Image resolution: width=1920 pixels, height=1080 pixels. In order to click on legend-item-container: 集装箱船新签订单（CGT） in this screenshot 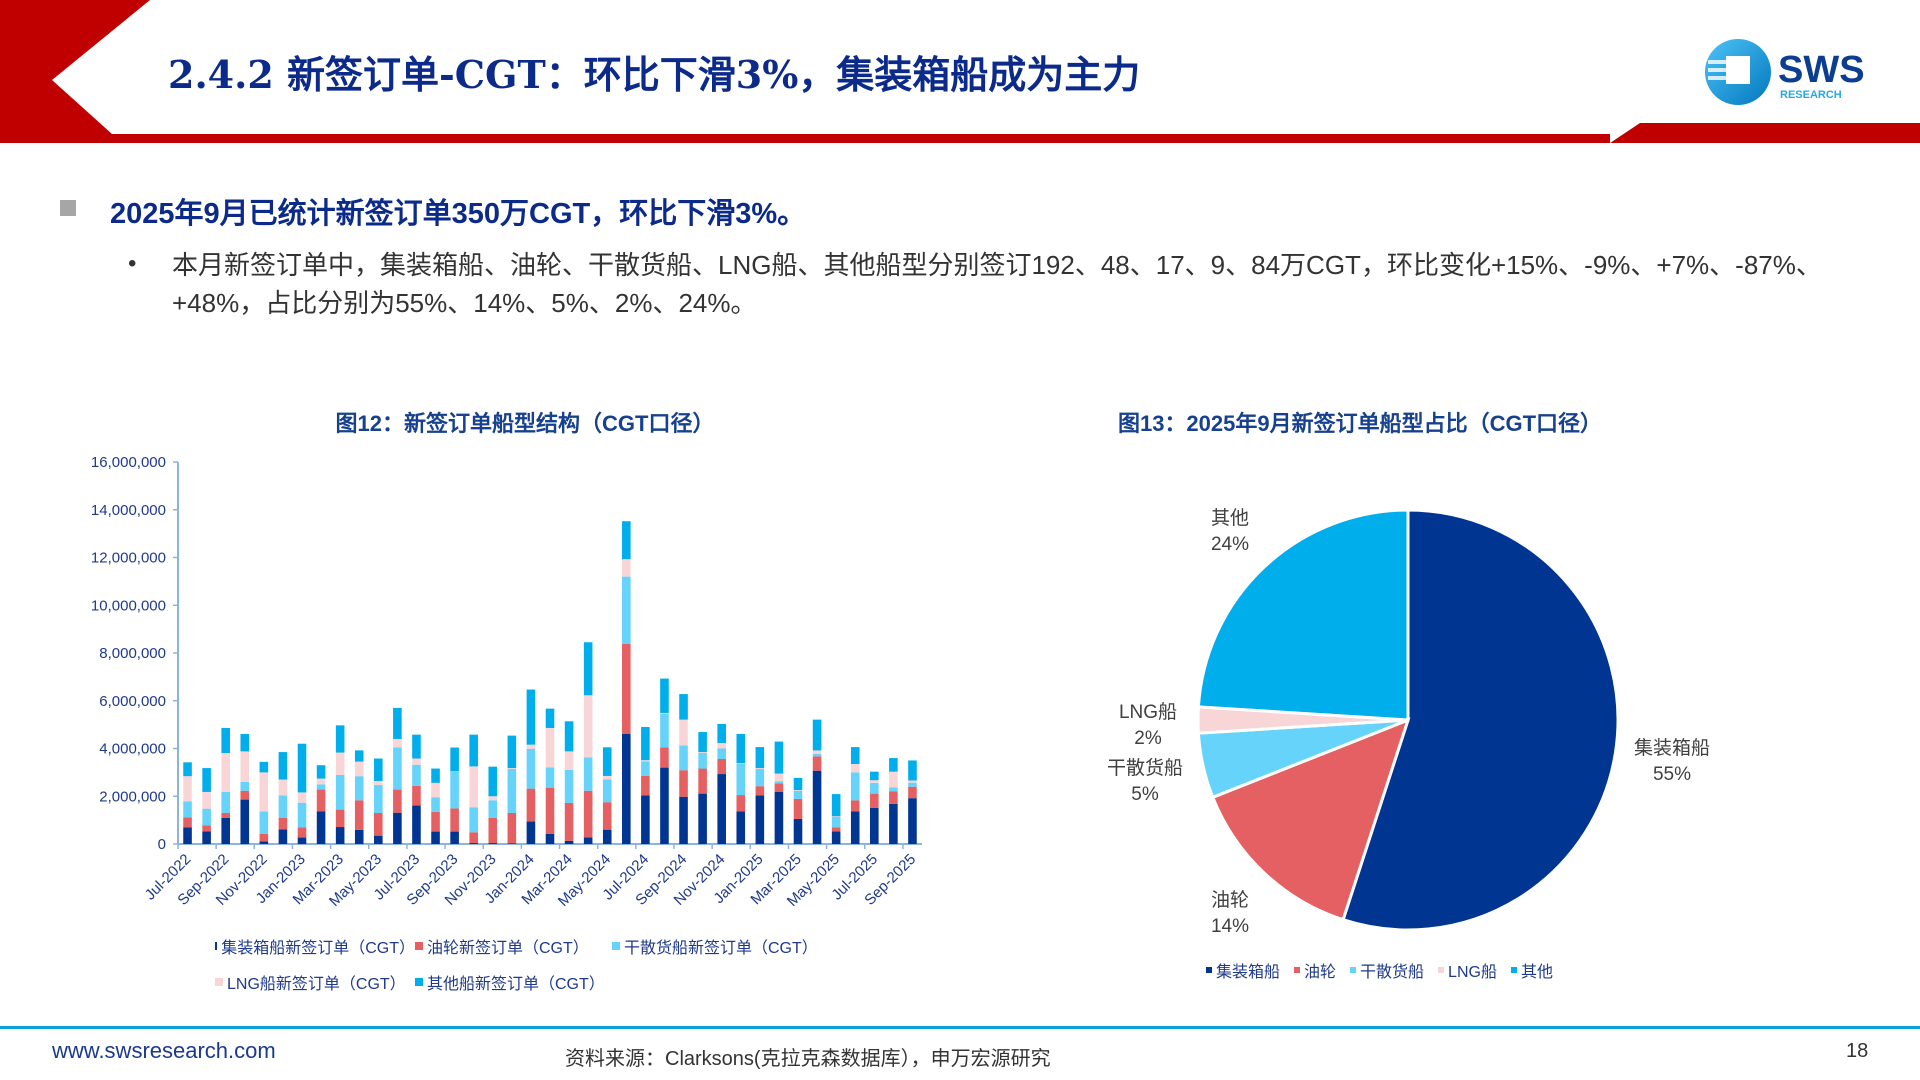, I will do `click(315, 946)`.